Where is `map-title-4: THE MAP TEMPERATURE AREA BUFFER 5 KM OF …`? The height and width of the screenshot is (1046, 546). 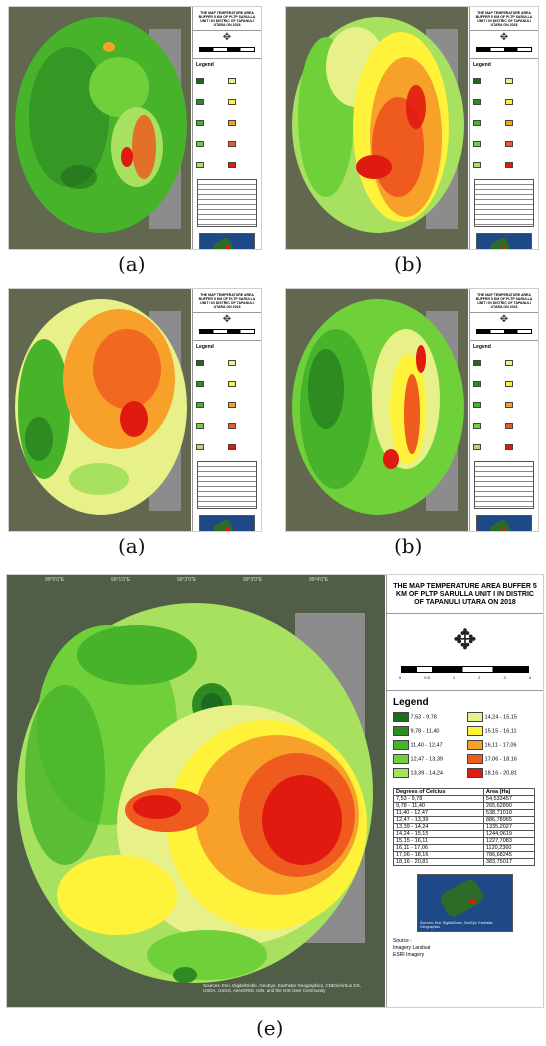 map-title-4: THE MAP TEMPERATURE AREA BUFFER 5 KM OF … is located at coordinates (504, 301).